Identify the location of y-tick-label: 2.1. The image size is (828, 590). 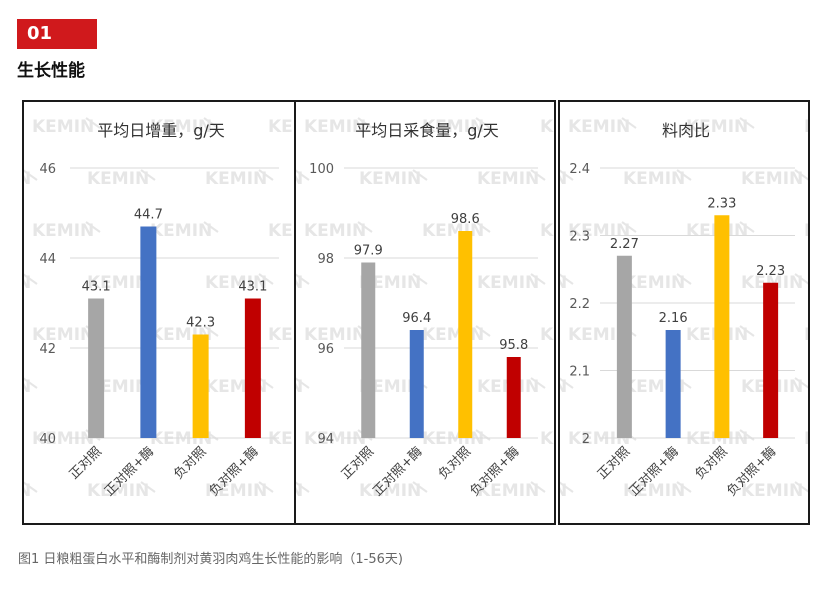
(579, 372).